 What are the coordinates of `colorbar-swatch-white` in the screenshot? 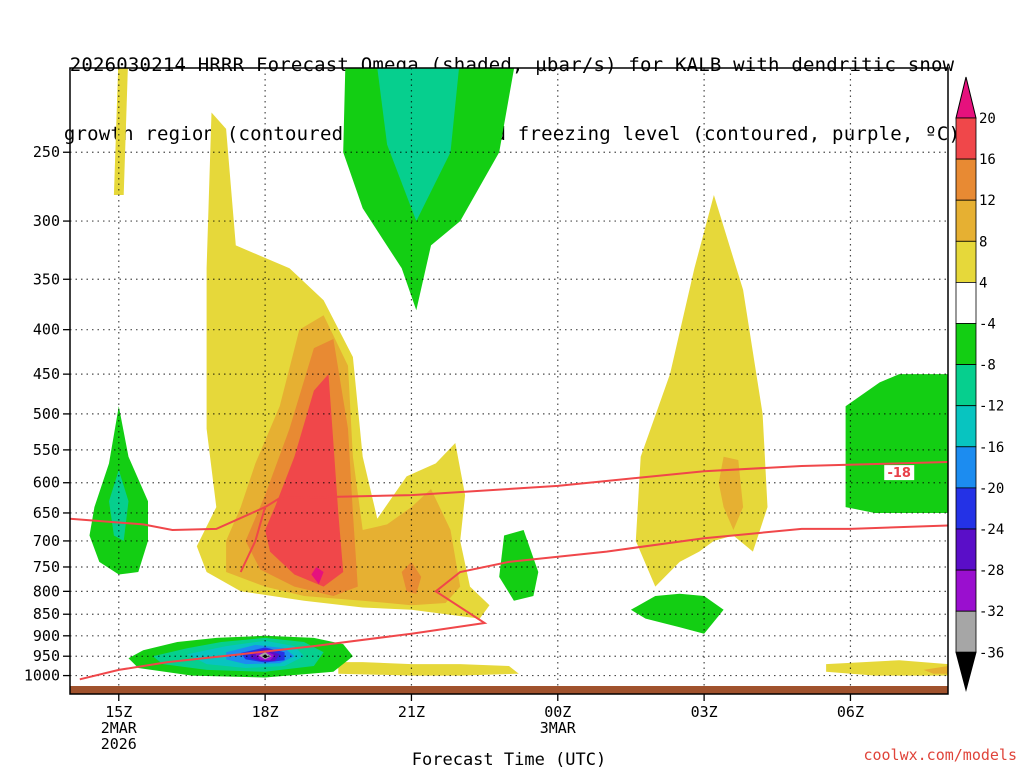 It's located at (966, 302).